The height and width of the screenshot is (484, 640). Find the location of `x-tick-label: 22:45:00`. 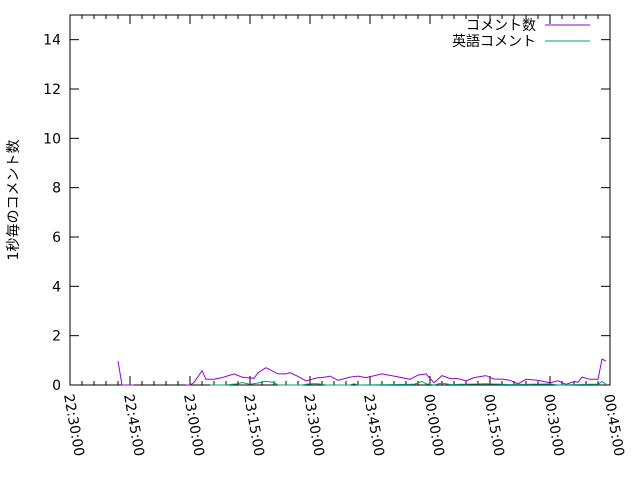

x-tick-label: 22:45:00 is located at coordinates (133, 425).